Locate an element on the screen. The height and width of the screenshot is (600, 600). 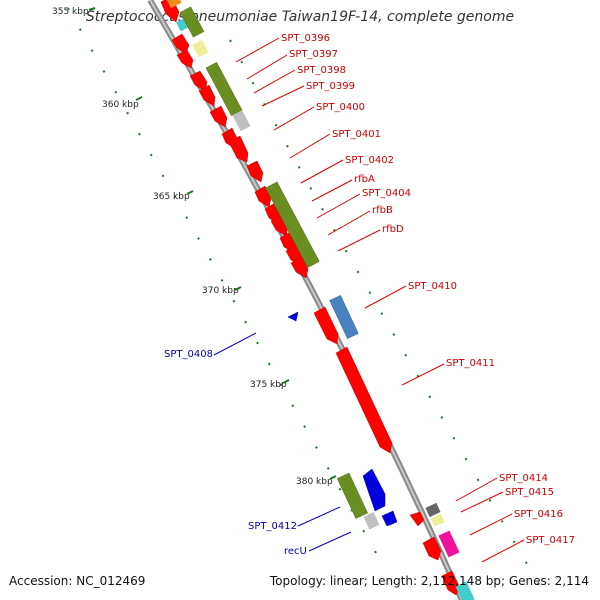
reverse-label-leaders is located at coordinates (282, 442).